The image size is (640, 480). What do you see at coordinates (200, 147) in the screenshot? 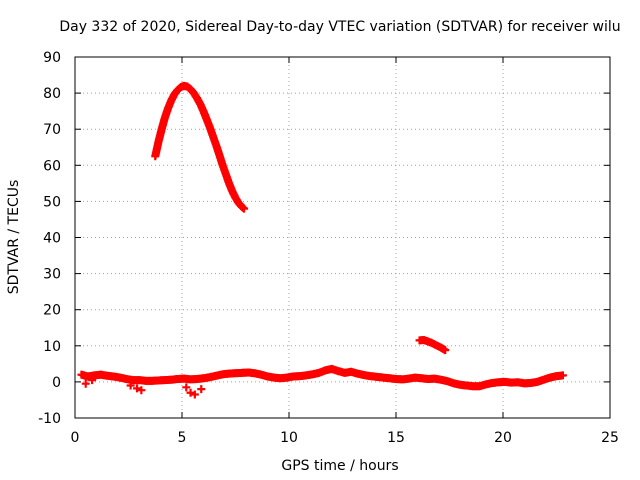
I see `series-arc-high` at bounding box center [200, 147].